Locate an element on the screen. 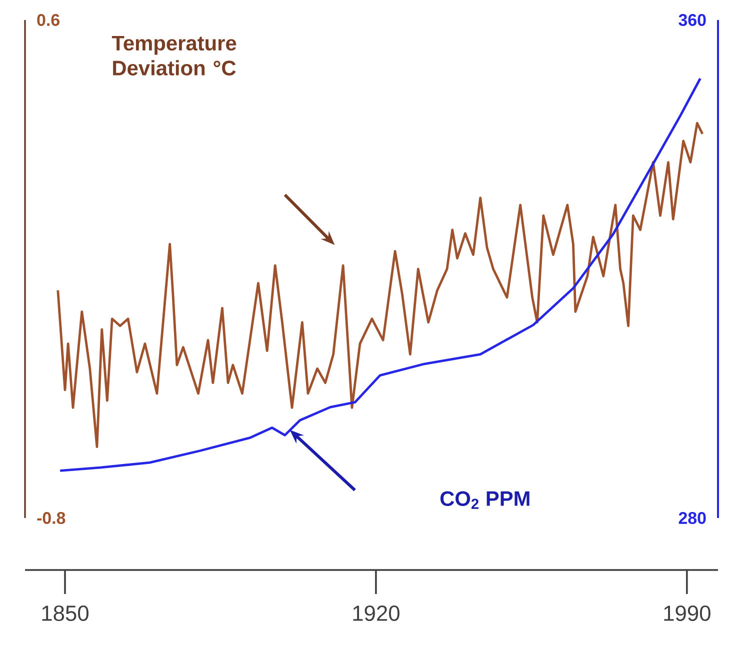 The height and width of the screenshot is (656, 730). y-tick-label: -0.8 is located at coordinates (51, 518).